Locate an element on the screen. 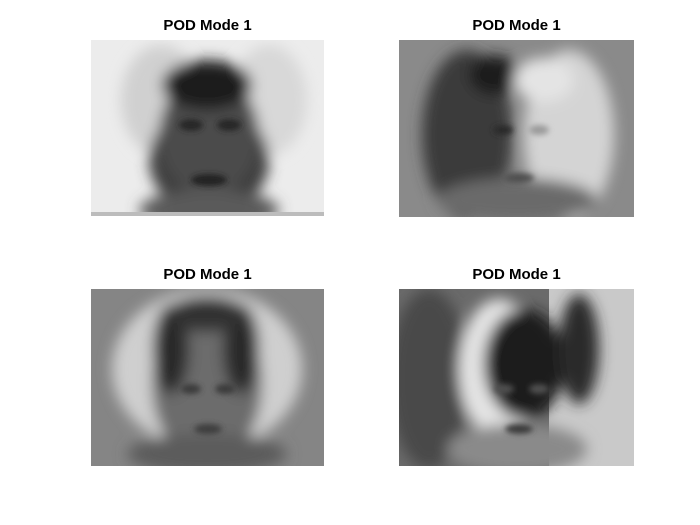 This screenshot has width=700, height=525. subplot-2: POD Mode 1 is located at coordinates (516, 117).